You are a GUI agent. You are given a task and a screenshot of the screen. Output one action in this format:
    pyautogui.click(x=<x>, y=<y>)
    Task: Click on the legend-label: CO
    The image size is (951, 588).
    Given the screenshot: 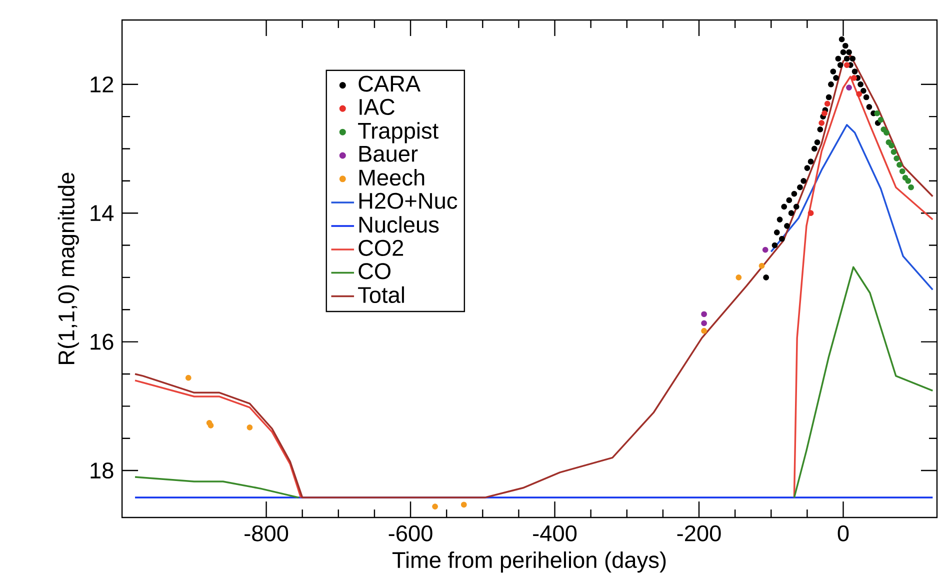 What is the action you would take?
    pyautogui.click(x=374, y=271)
    